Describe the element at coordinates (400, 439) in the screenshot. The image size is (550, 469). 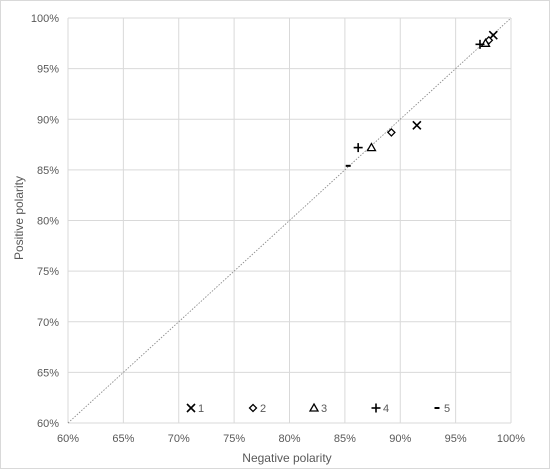
I see `x-tick-label: 90%` at that location.